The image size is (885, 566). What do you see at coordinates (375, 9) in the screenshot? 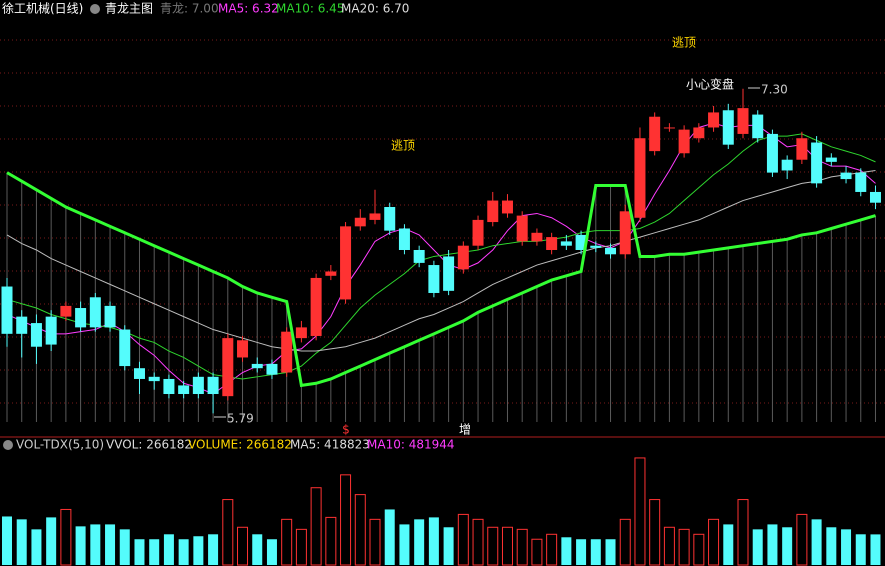
I see `ma20-value: MA20: 6.70` at bounding box center [375, 9].